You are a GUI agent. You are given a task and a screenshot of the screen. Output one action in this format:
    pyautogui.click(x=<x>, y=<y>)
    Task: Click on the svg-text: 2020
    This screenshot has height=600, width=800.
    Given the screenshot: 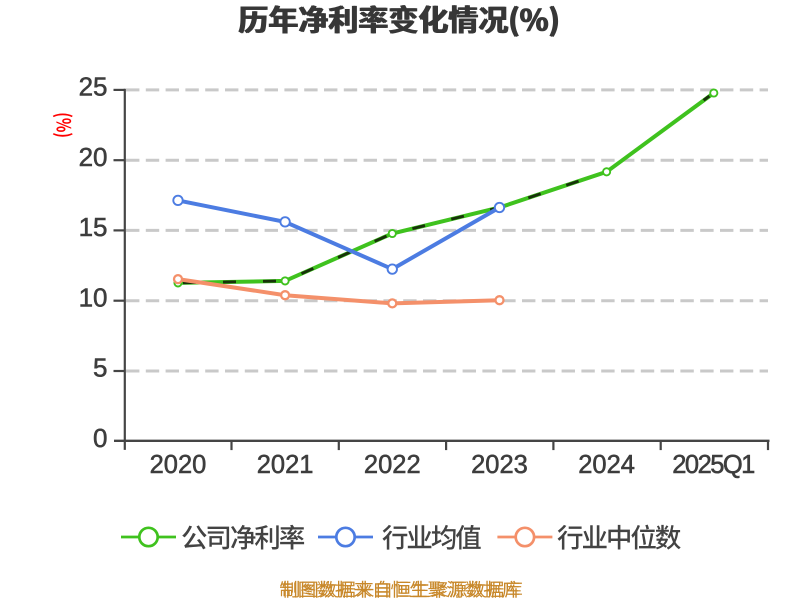 What is the action you would take?
    pyautogui.click(x=178, y=465)
    